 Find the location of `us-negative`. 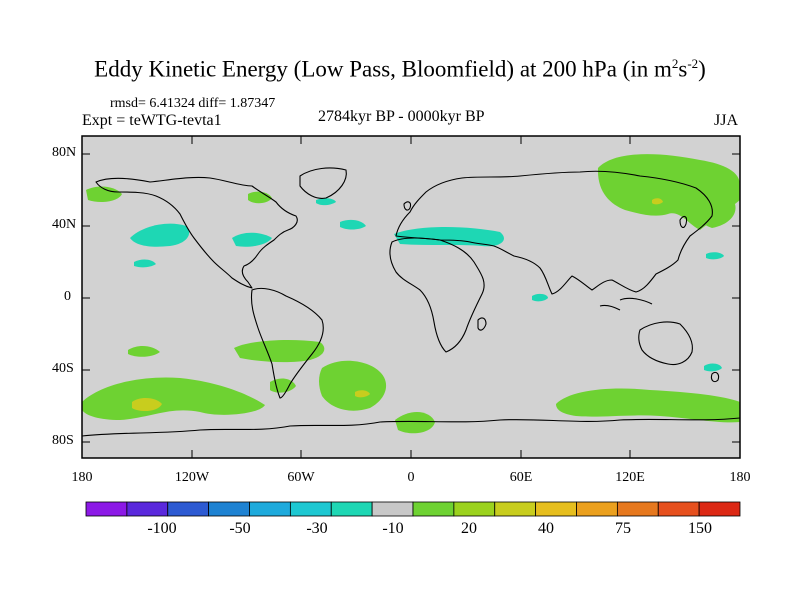

us-negative is located at coordinates (252, 239).